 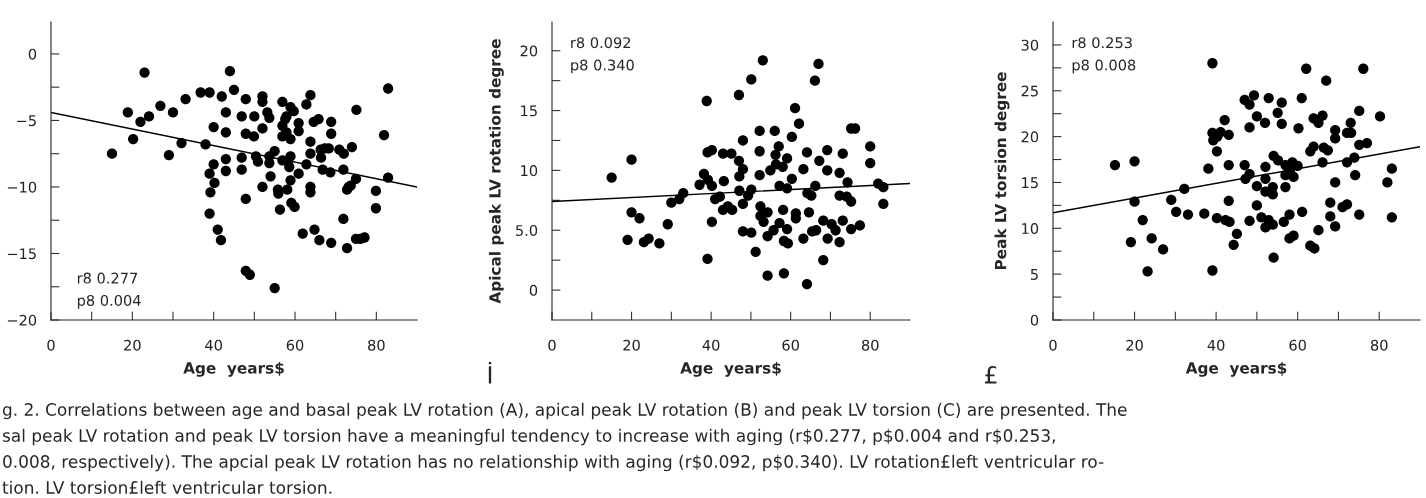 What do you see at coordinates (528, 437) in the screenshot?
I see `text: sal peak LV rotation and peak LV torsion have a meaningful tendency to increase with aging (r$0.277, p$0.004 and r$0.253,` at bounding box center [528, 437].